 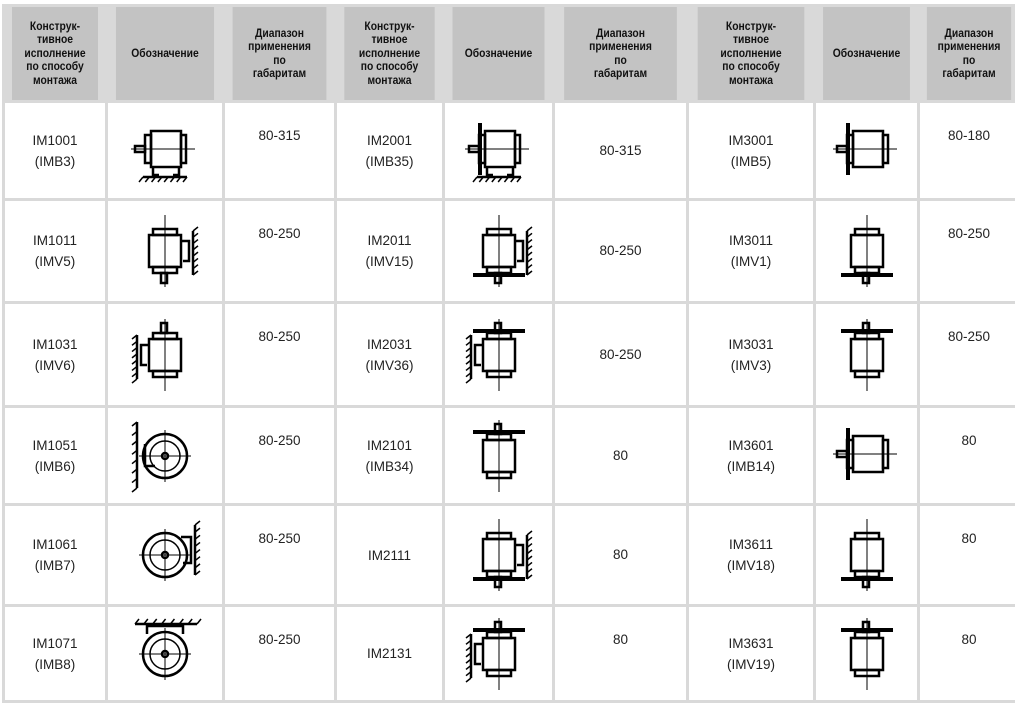 What do you see at coordinates (165, 456) in the screenshot?
I see `wall-mounted-end-view-motor-icon` at bounding box center [165, 456].